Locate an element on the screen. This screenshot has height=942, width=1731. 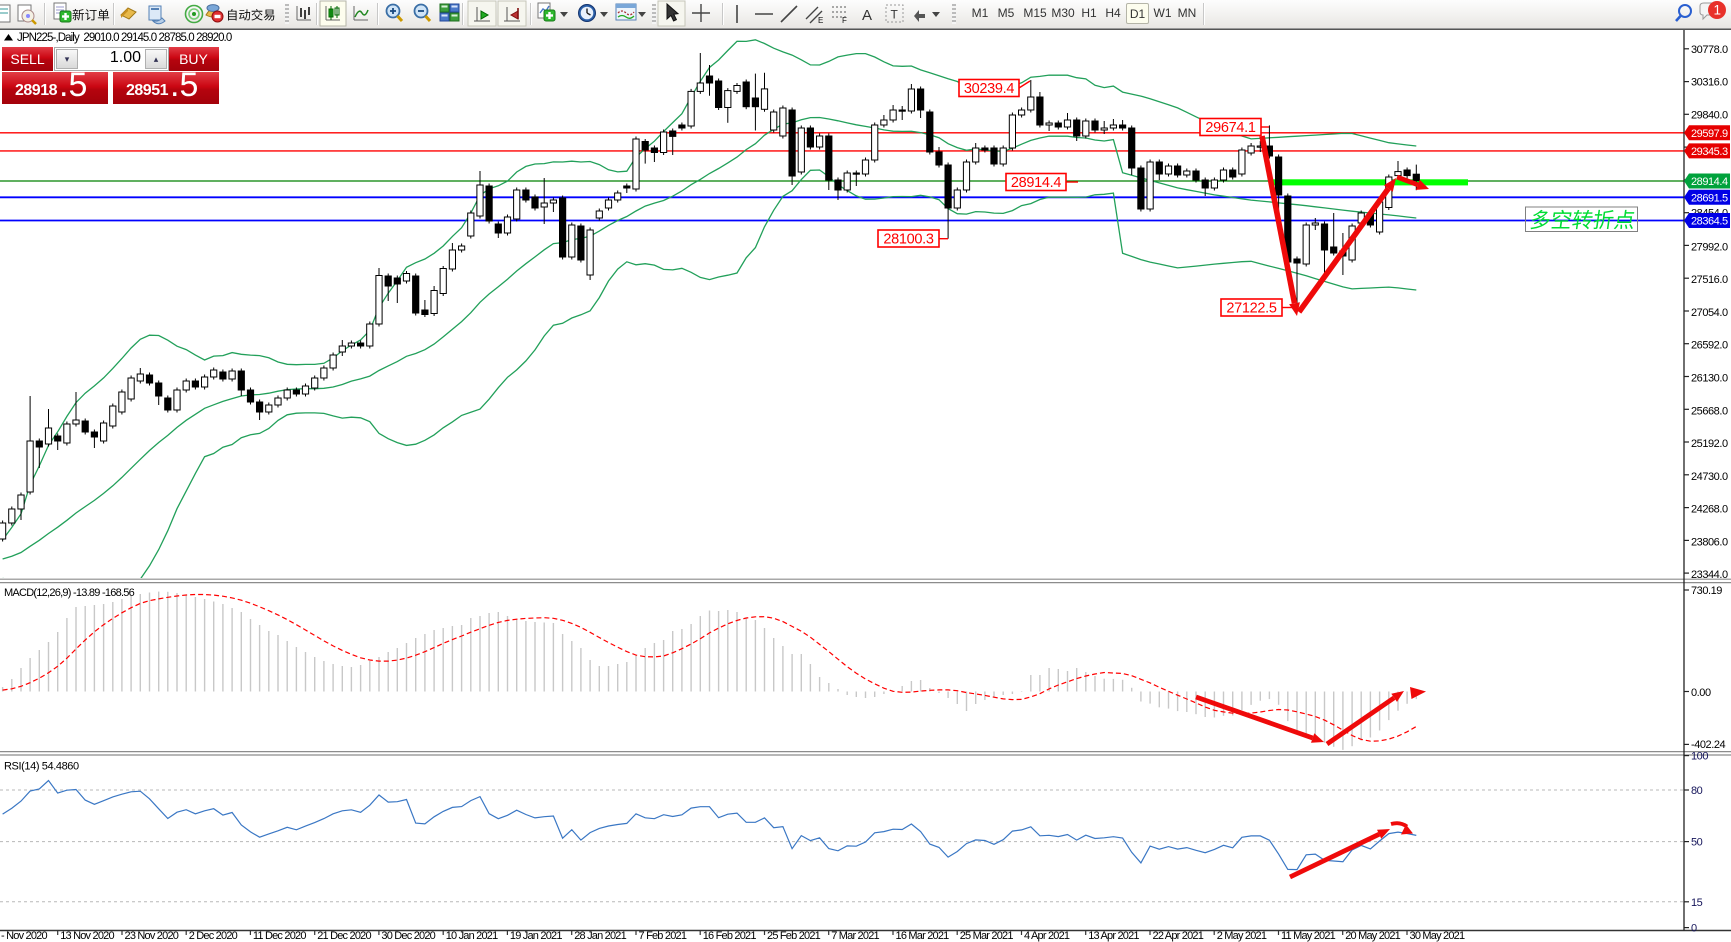
svg-text: 80 is located at coordinates (1697, 791).